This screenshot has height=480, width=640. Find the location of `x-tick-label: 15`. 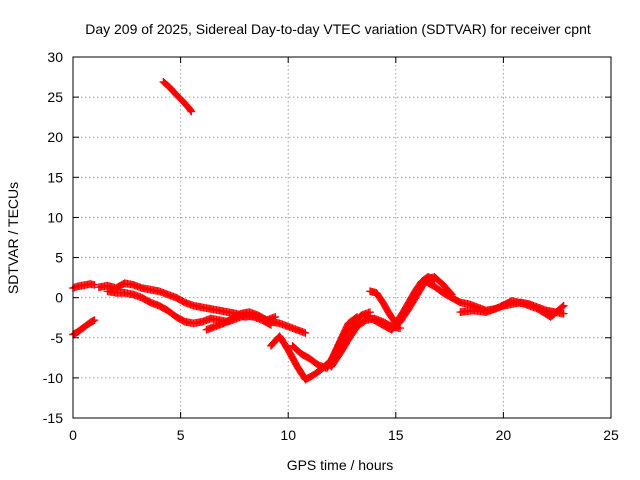

x-tick-label: 15 is located at coordinates (396, 435).